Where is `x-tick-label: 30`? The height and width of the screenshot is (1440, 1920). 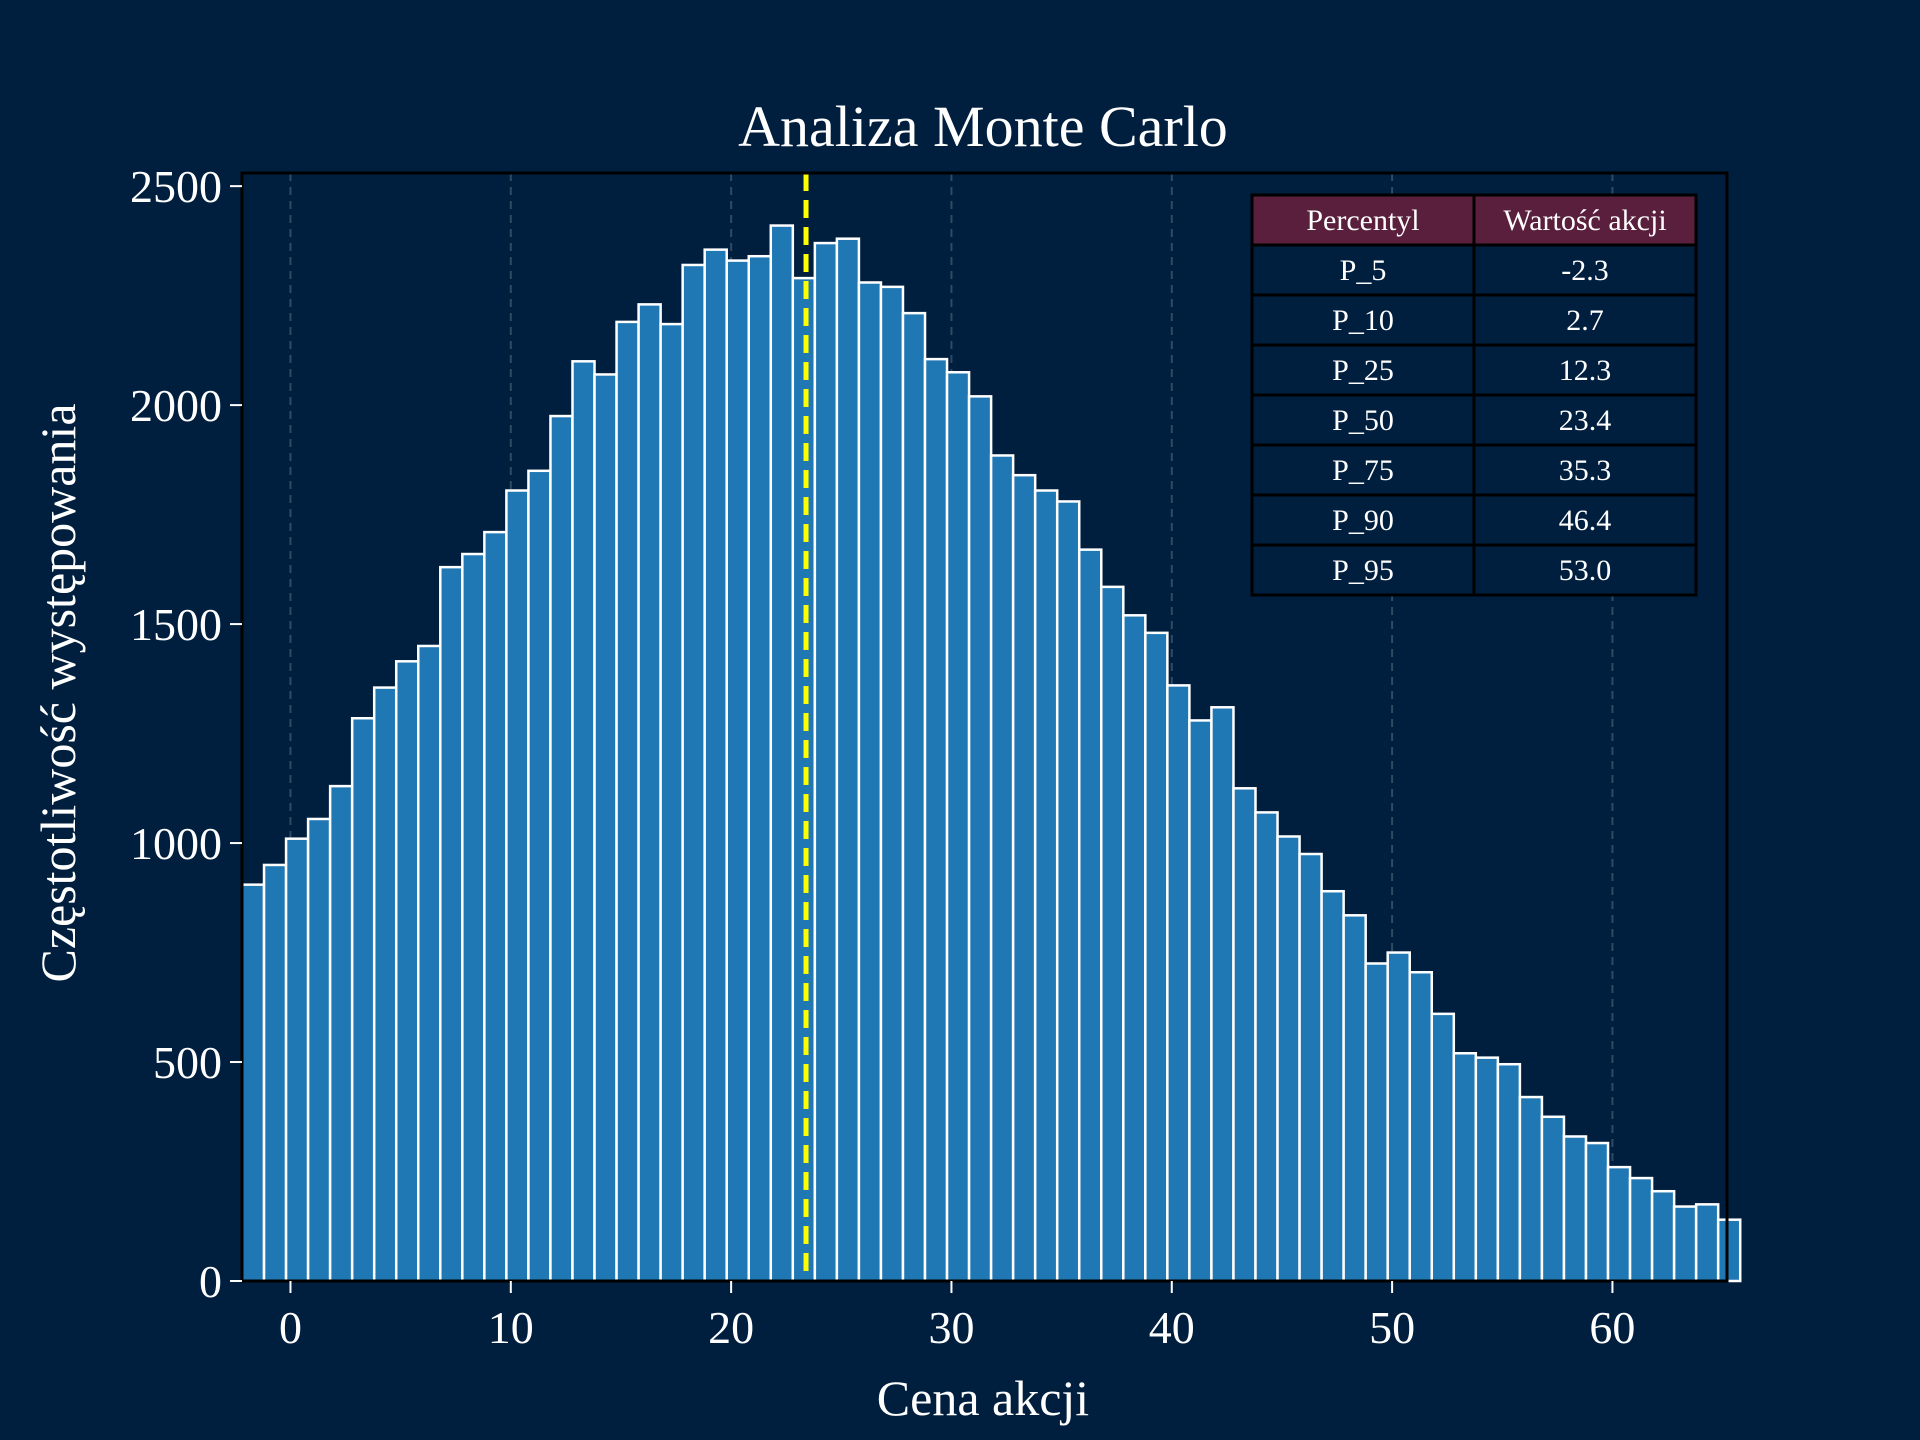
x-tick-label: 30 is located at coordinates (951, 1327).